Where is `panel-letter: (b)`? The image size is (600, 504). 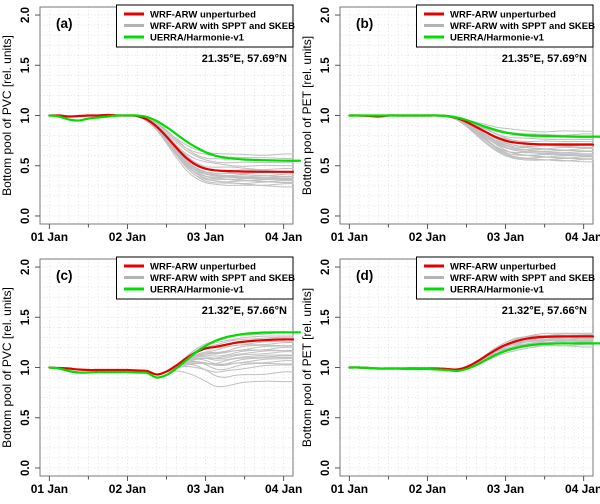 panel-letter: (b) is located at coordinates (364, 23).